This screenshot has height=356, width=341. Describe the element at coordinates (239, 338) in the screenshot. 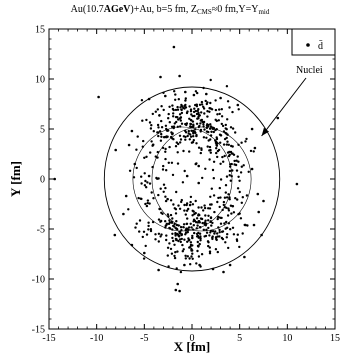

I see `x-tick-label: 5` at that location.